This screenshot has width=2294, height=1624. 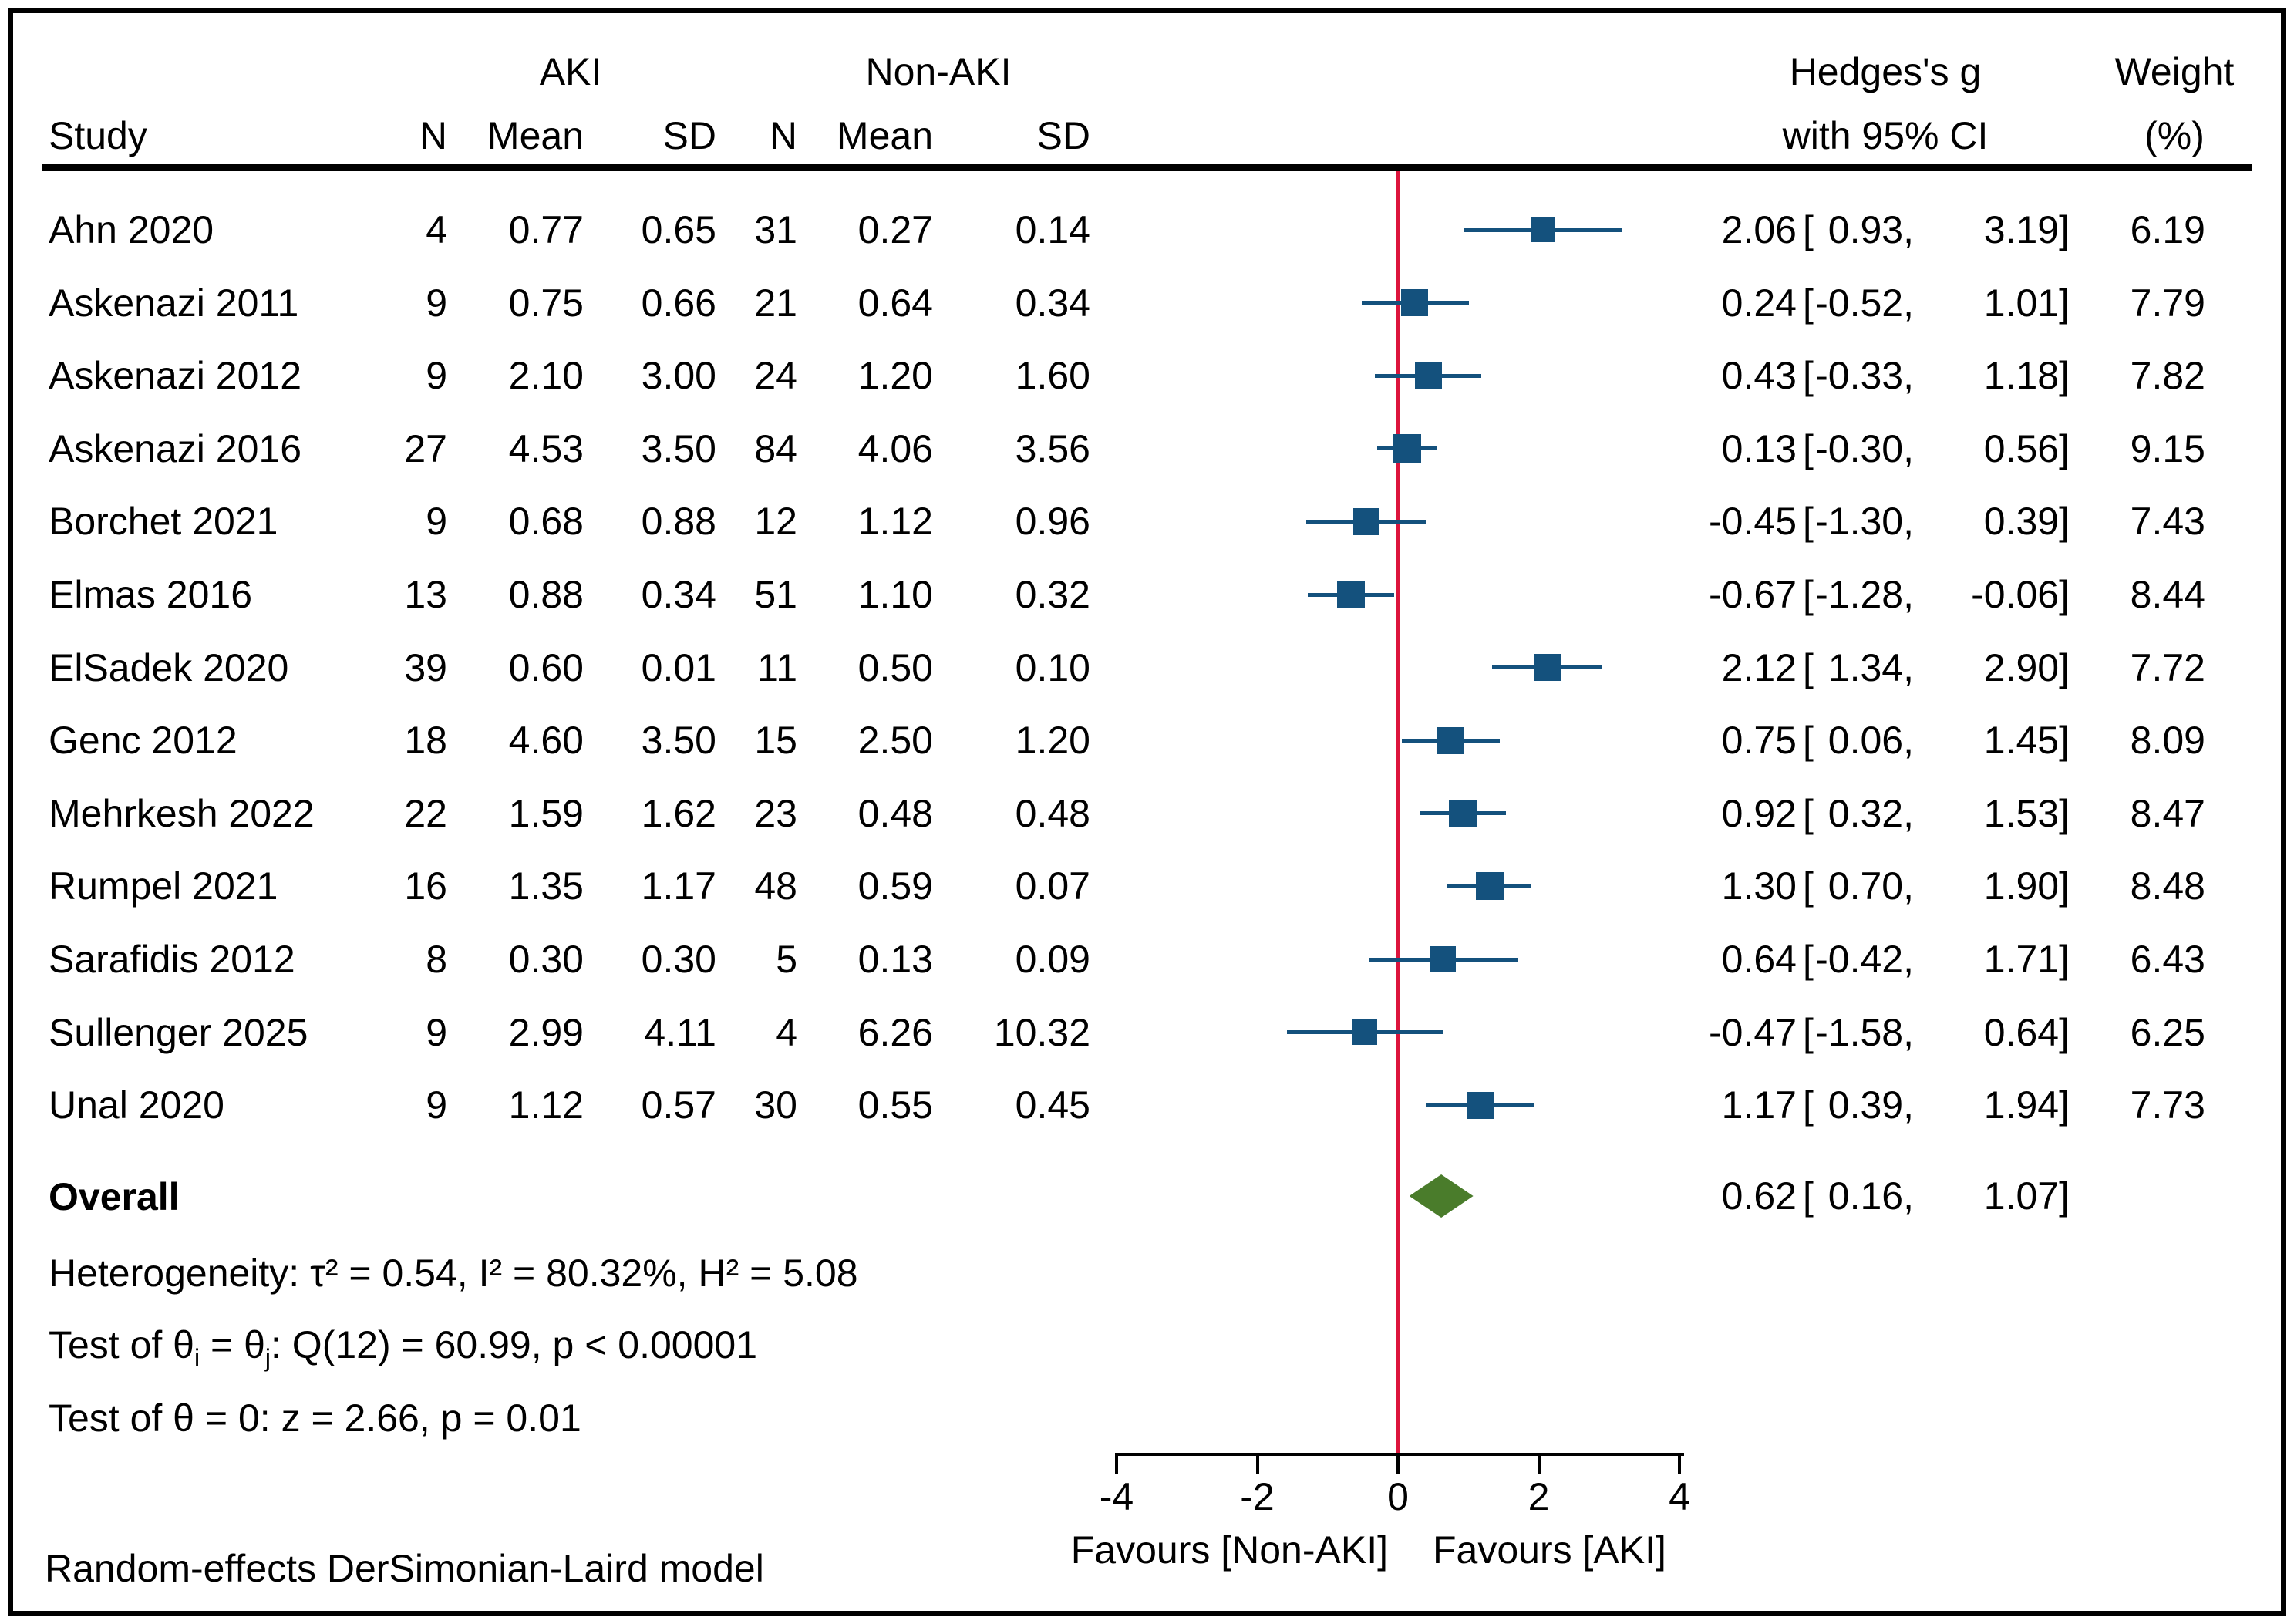 I want to click on aki-sd: 1.17, so click(x=678, y=886).